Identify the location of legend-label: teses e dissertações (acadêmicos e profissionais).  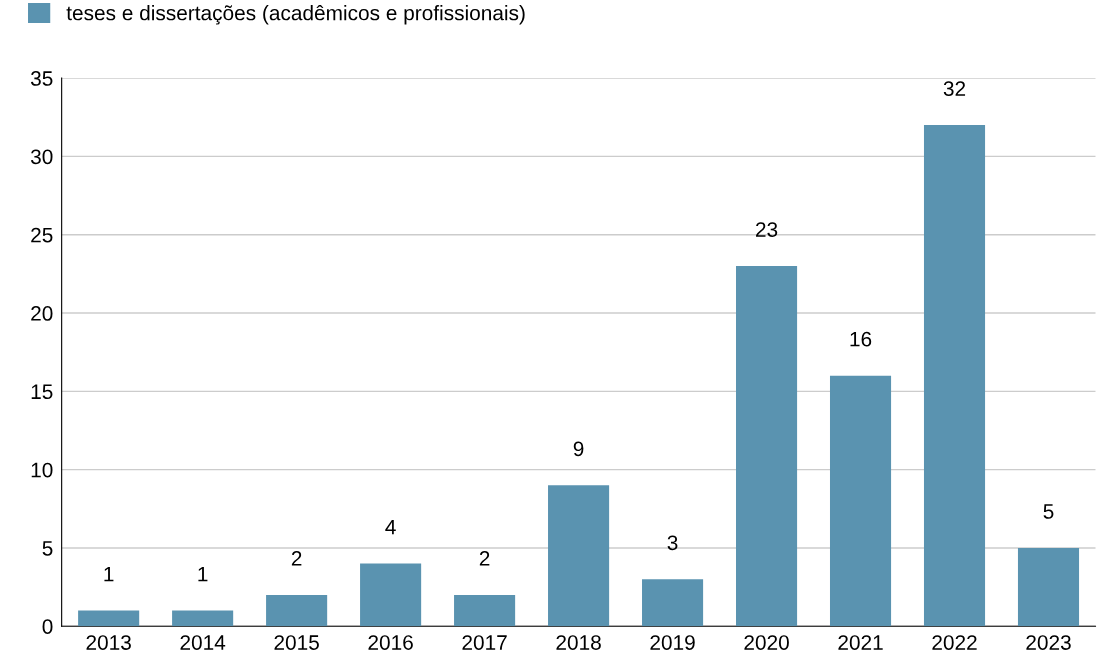
(295, 14).